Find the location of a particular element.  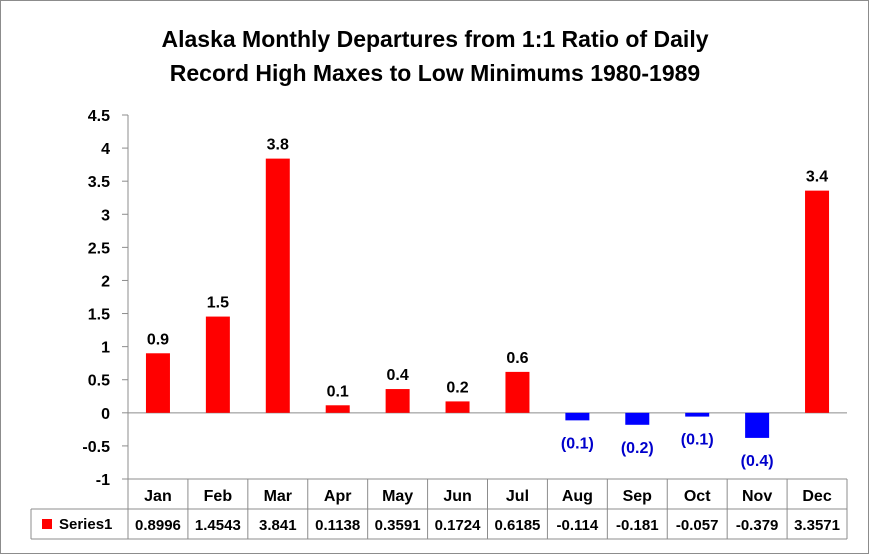

x-category-label: Sep is located at coordinates (638, 496).